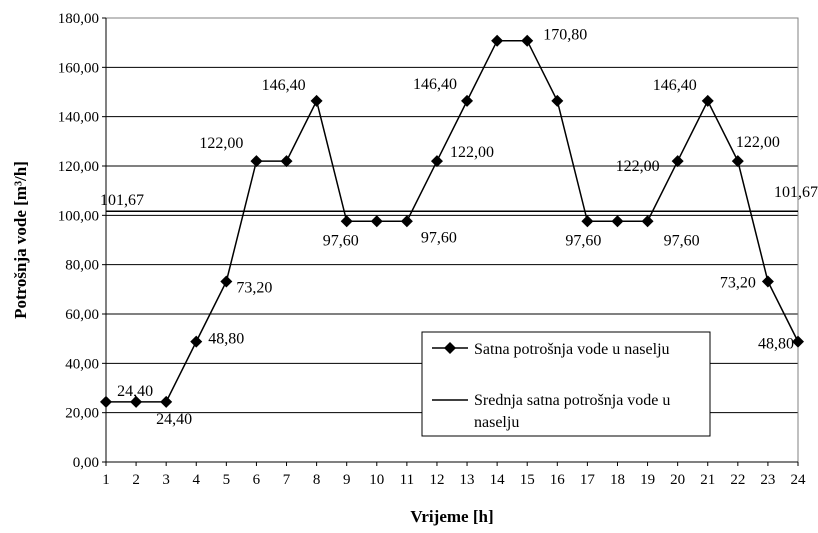 The width and height of the screenshot is (818, 533). Describe the element at coordinates (707, 480) in the screenshot. I see `x-tick-label: 21` at that location.